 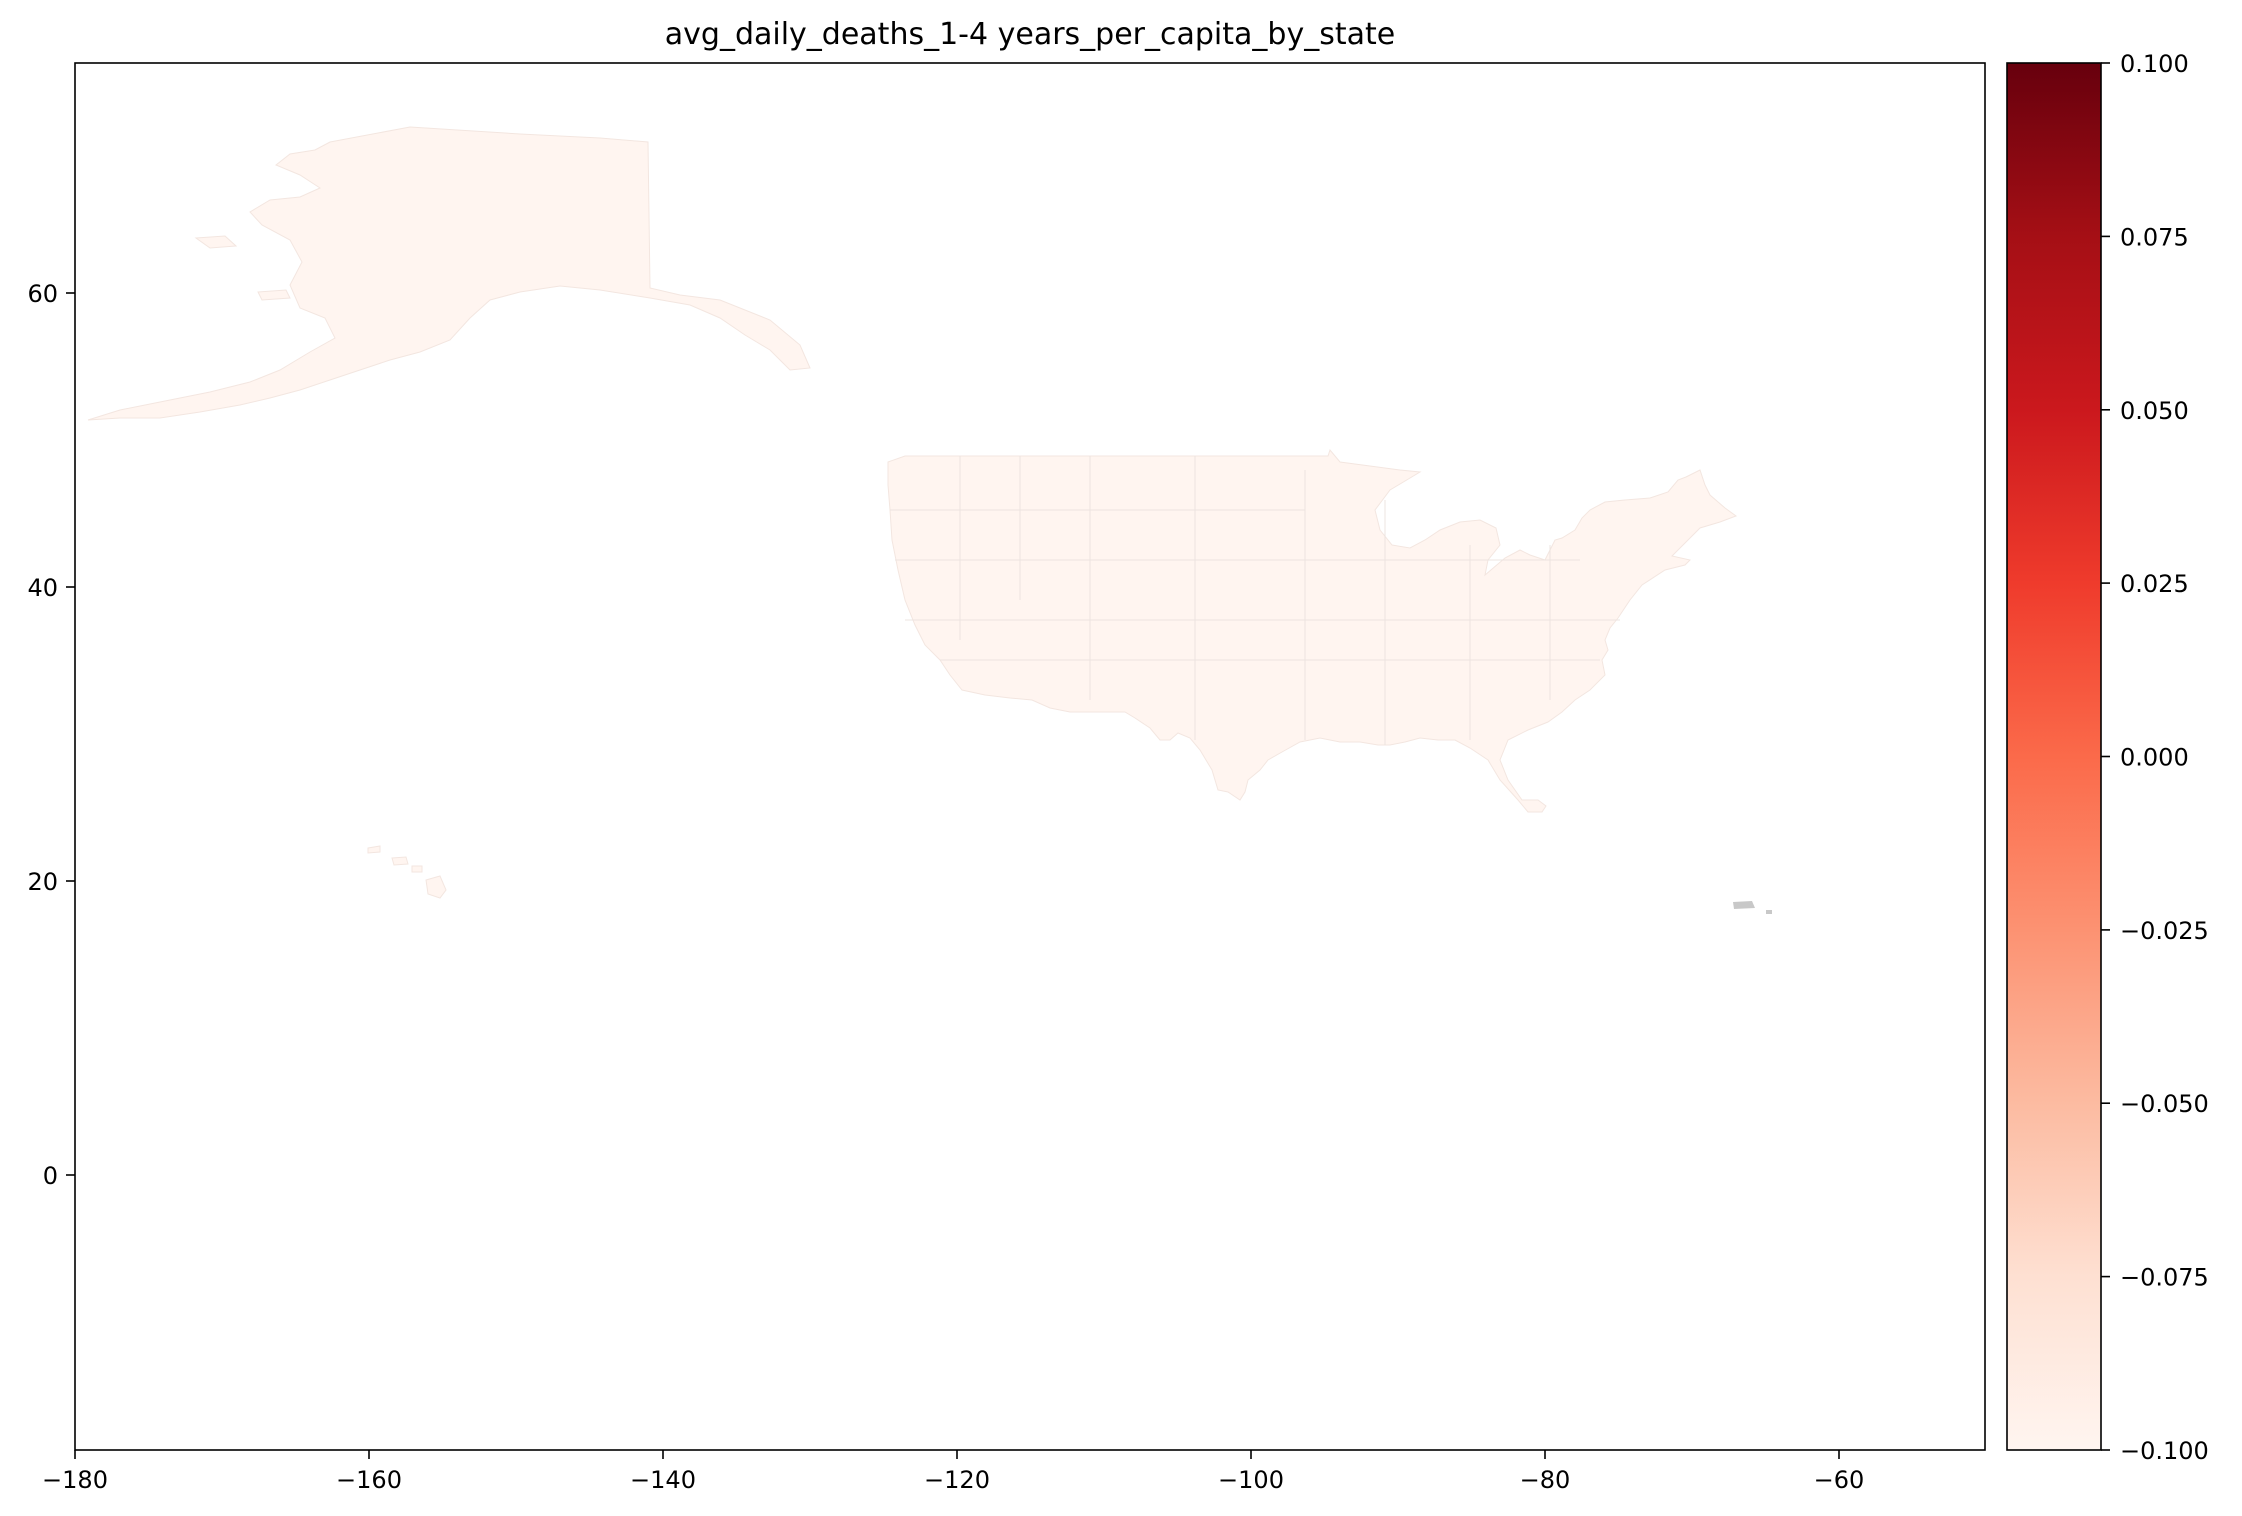 I want to click on x-tick: −120, so click(x=957, y=1472).